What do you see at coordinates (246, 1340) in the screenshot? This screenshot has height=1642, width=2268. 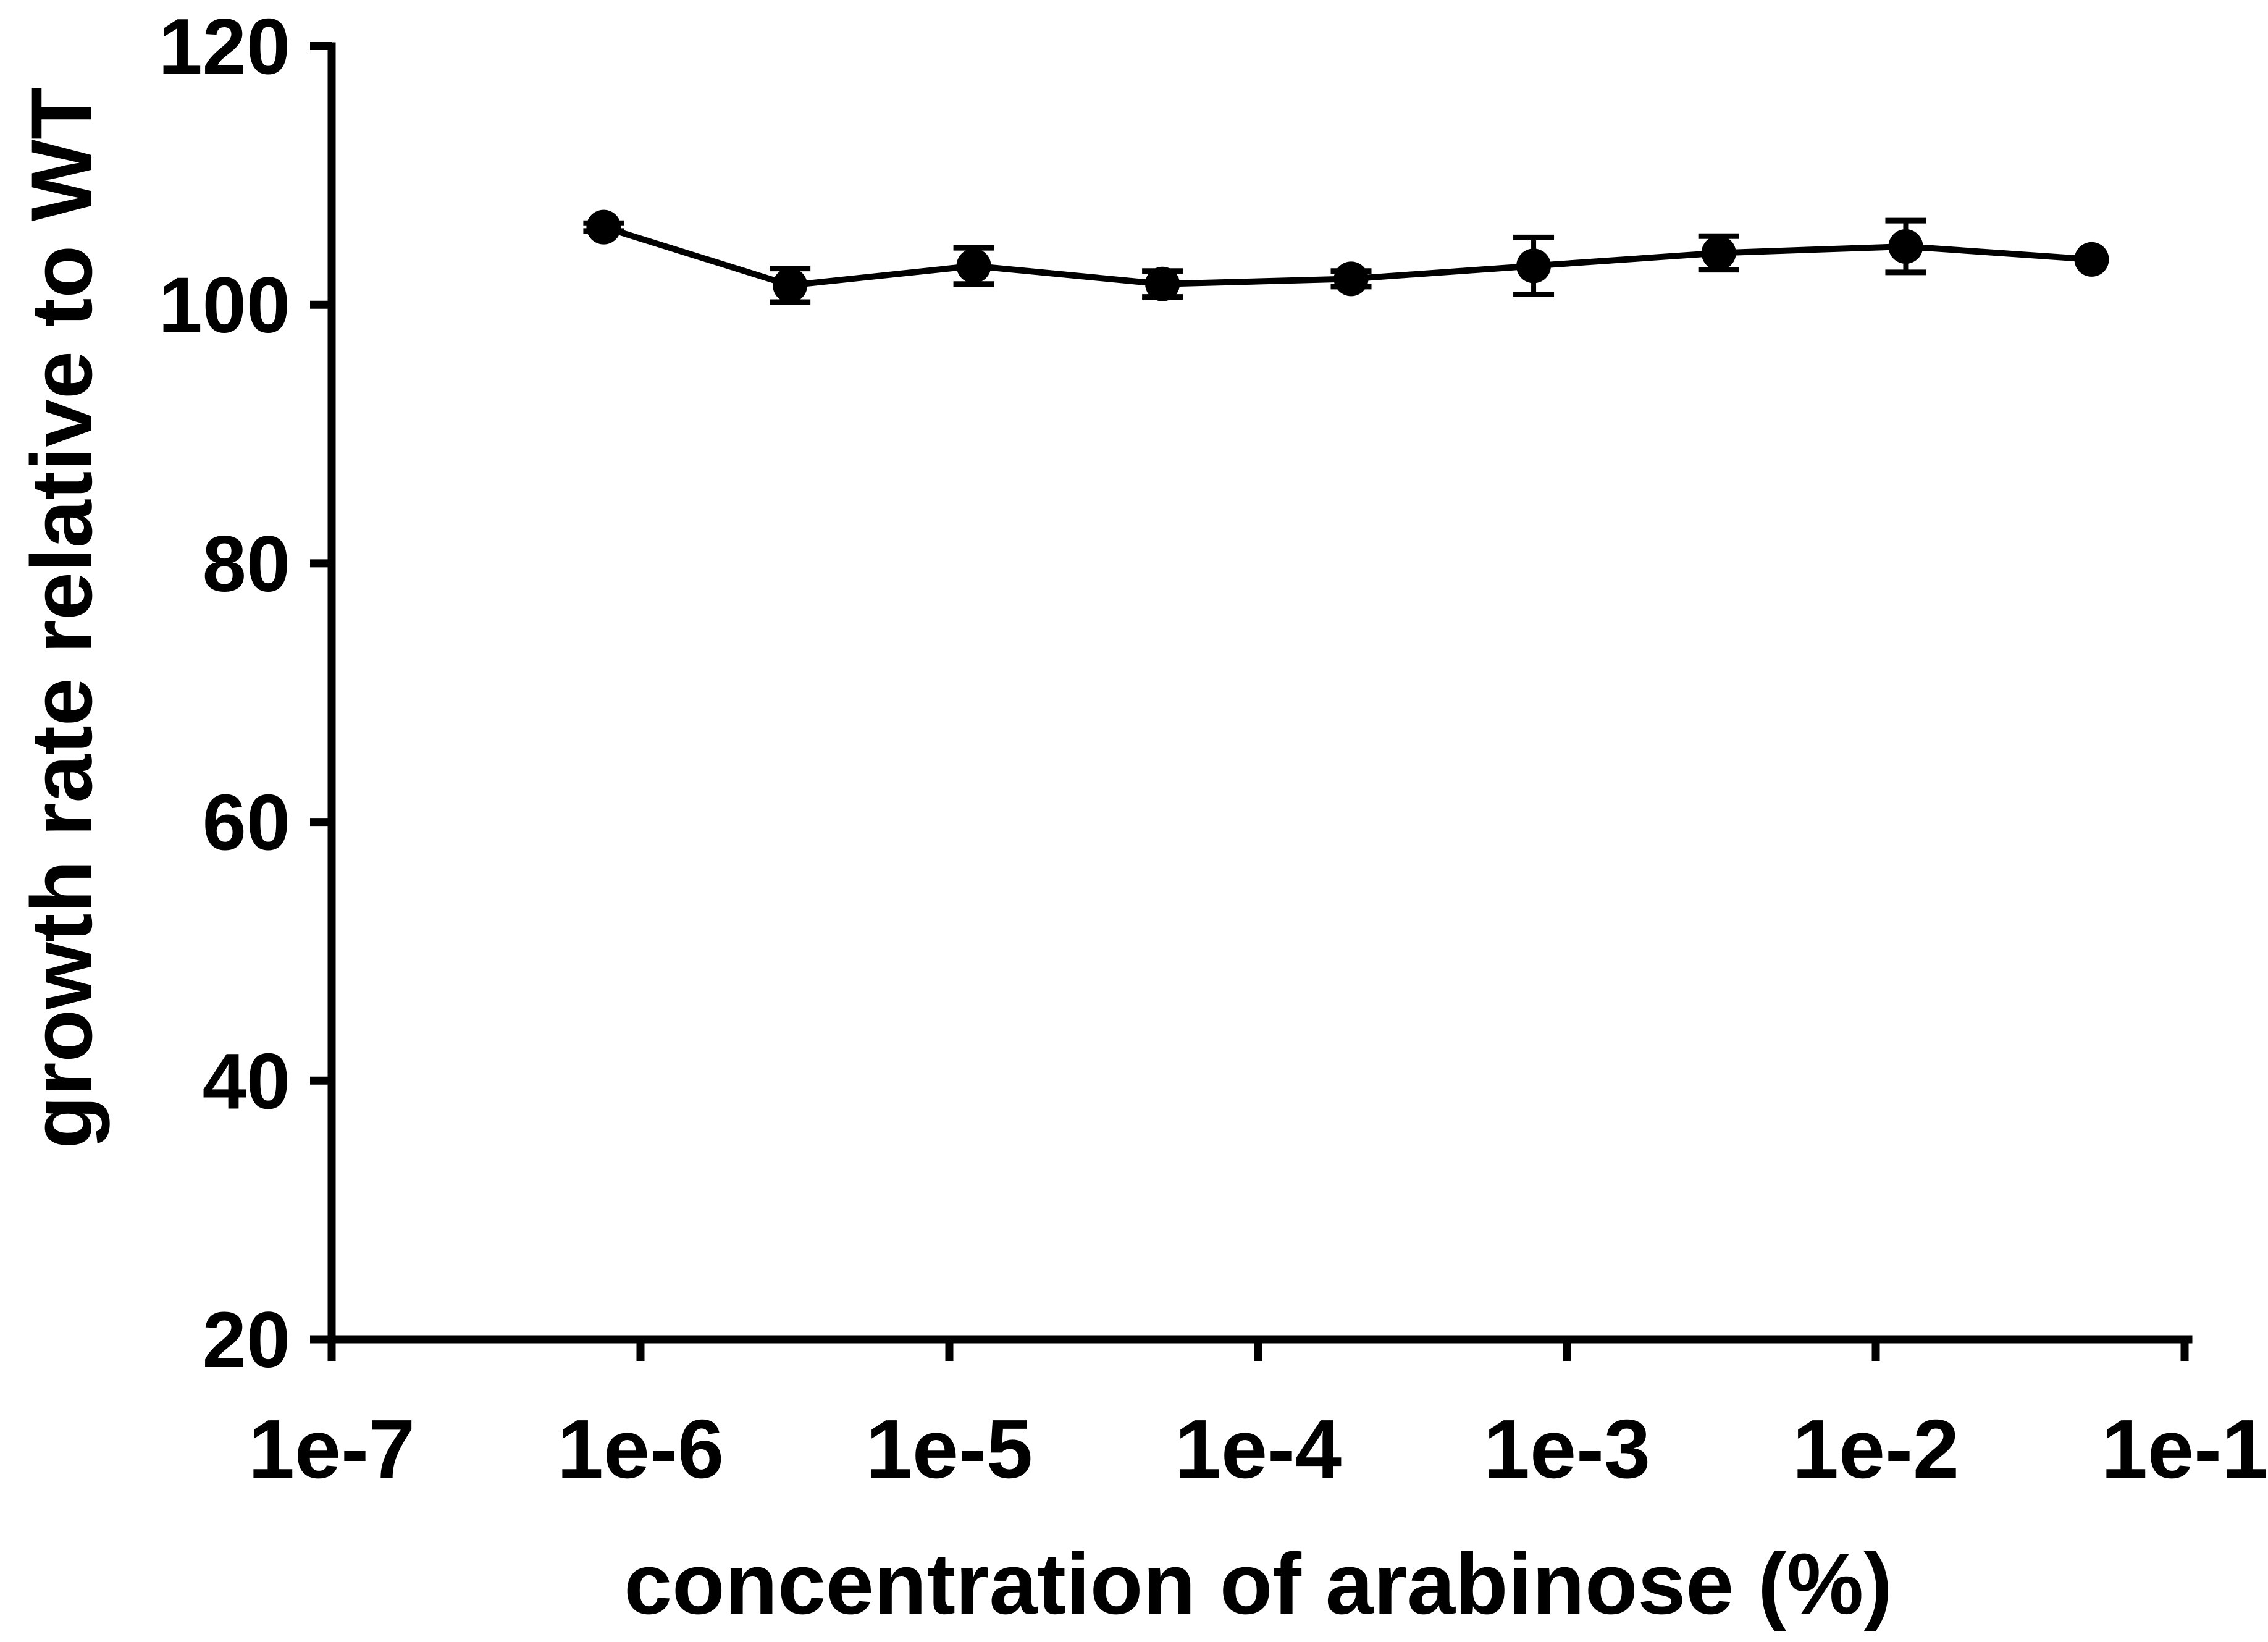 I see `y-tick-label: 20` at bounding box center [246, 1340].